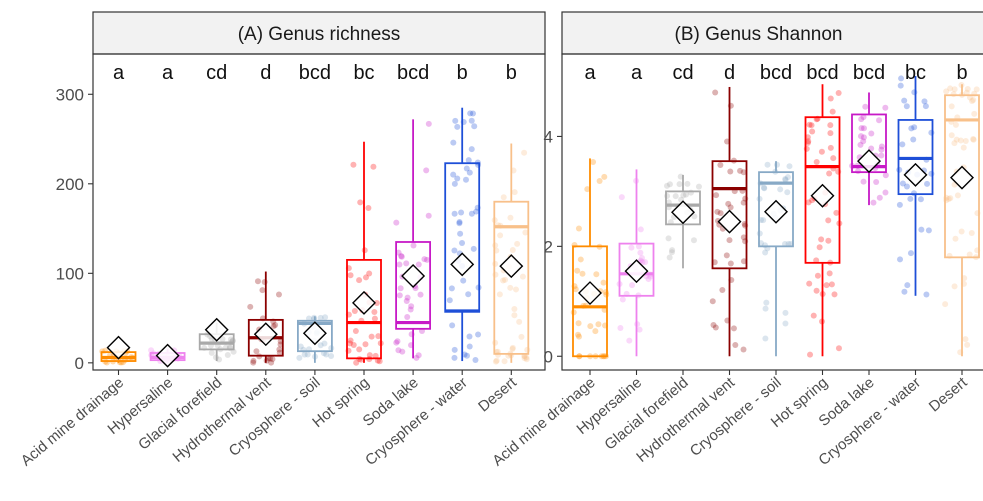 This screenshot has width=983, height=501. I want to click on significance-letter: d, so click(729, 73).